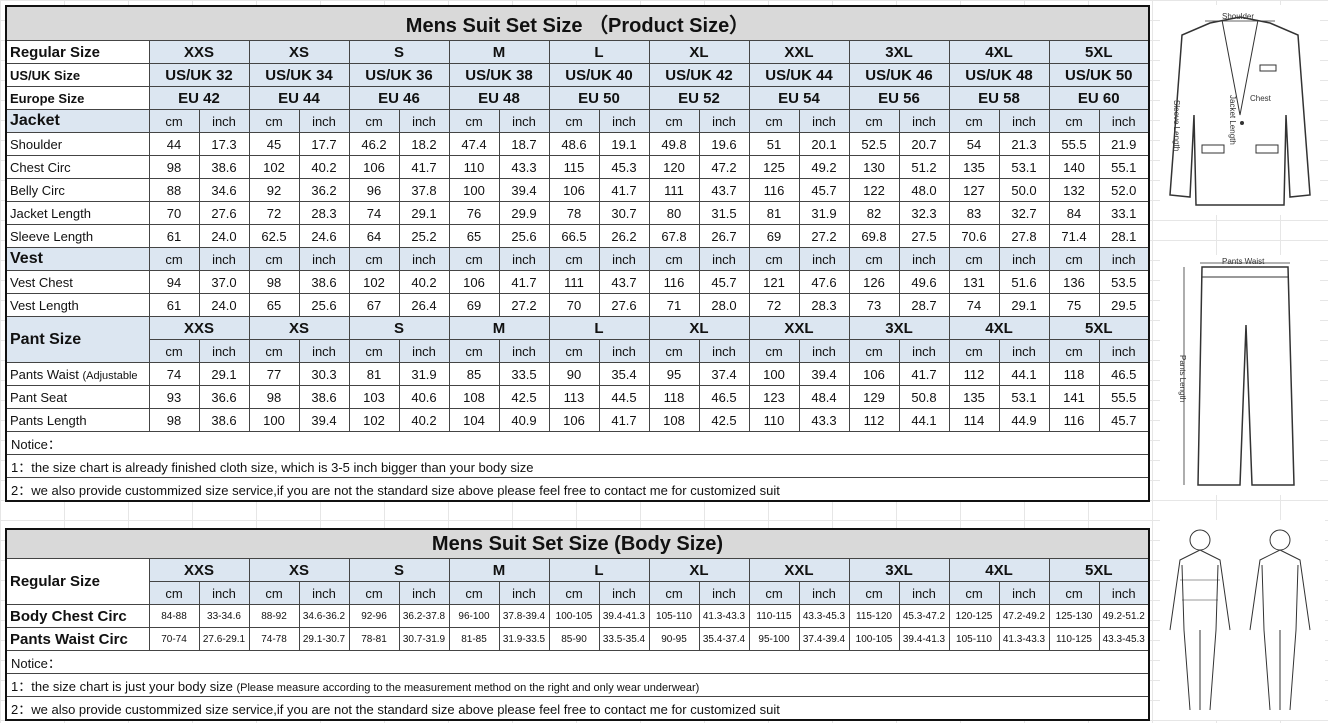 Image resolution: width=1328 pixels, height=723 pixels. Describe the element at coordinates (774, 236) in the screenshot. I see `value-cell: 69` at that location.